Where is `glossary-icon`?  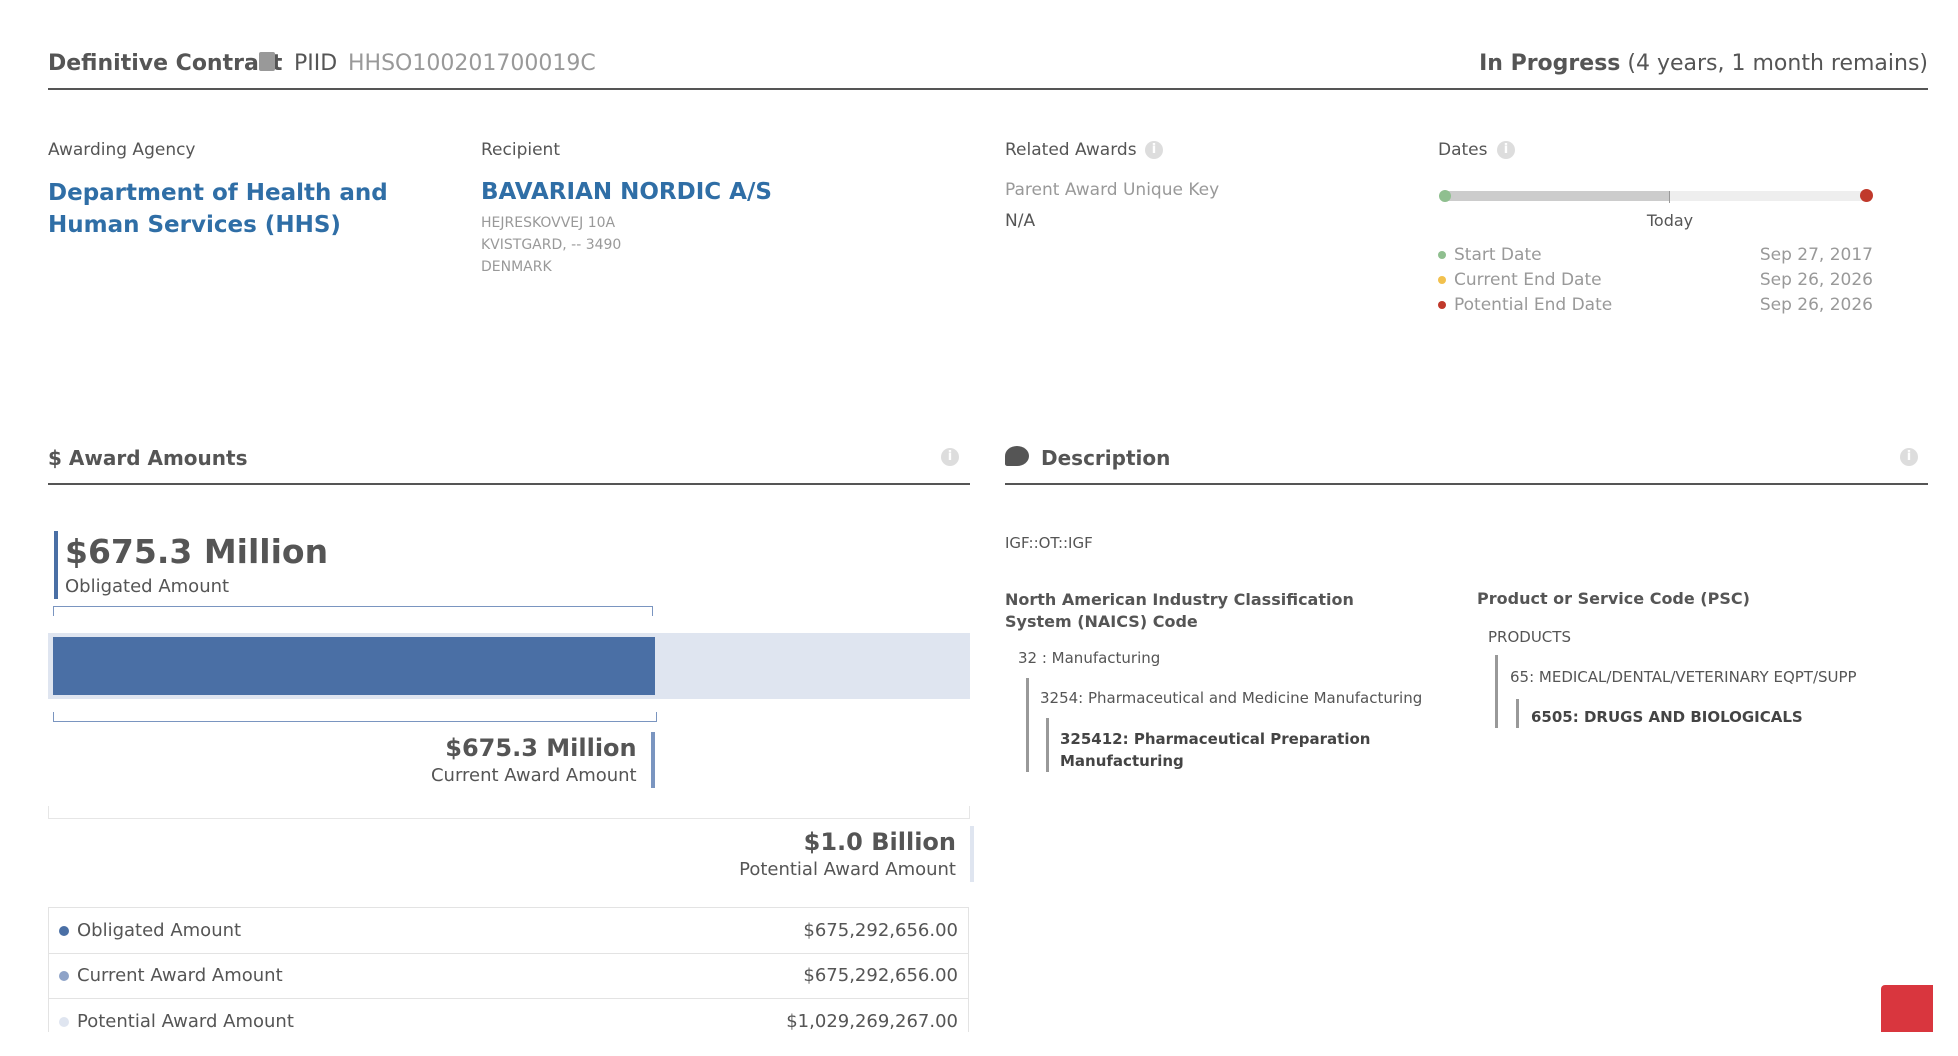
glossary-icon is located at coordinates (267, 61).